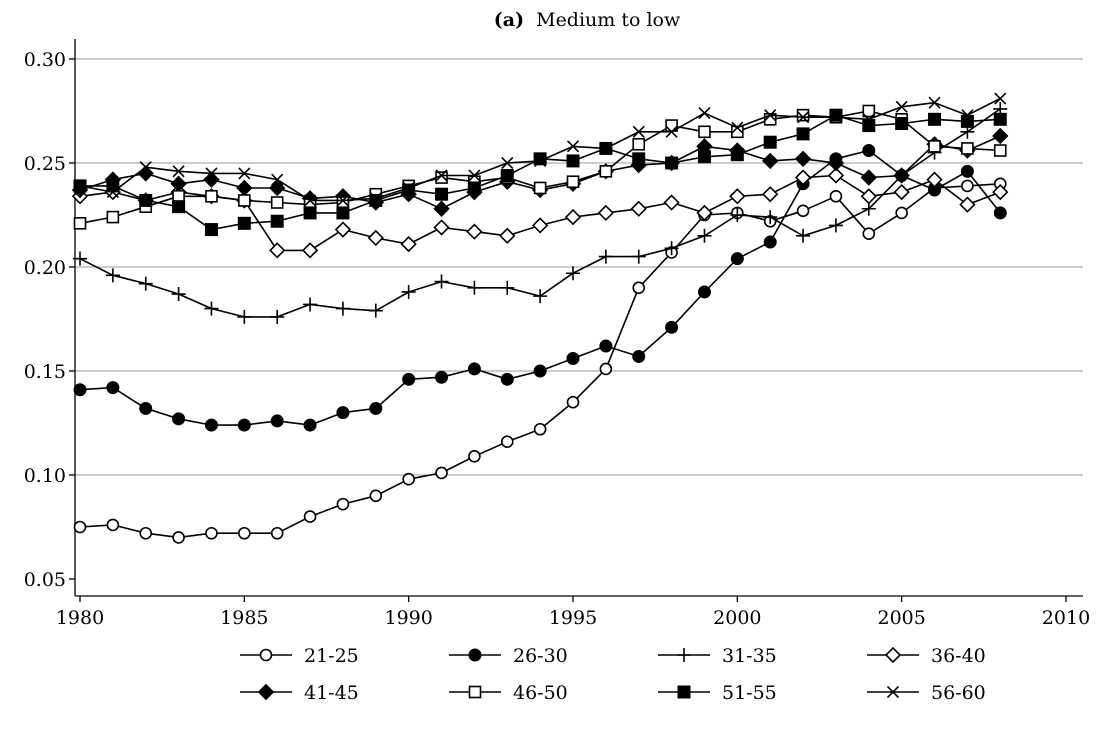  I want to click on legend-marker, so click(266, 692).